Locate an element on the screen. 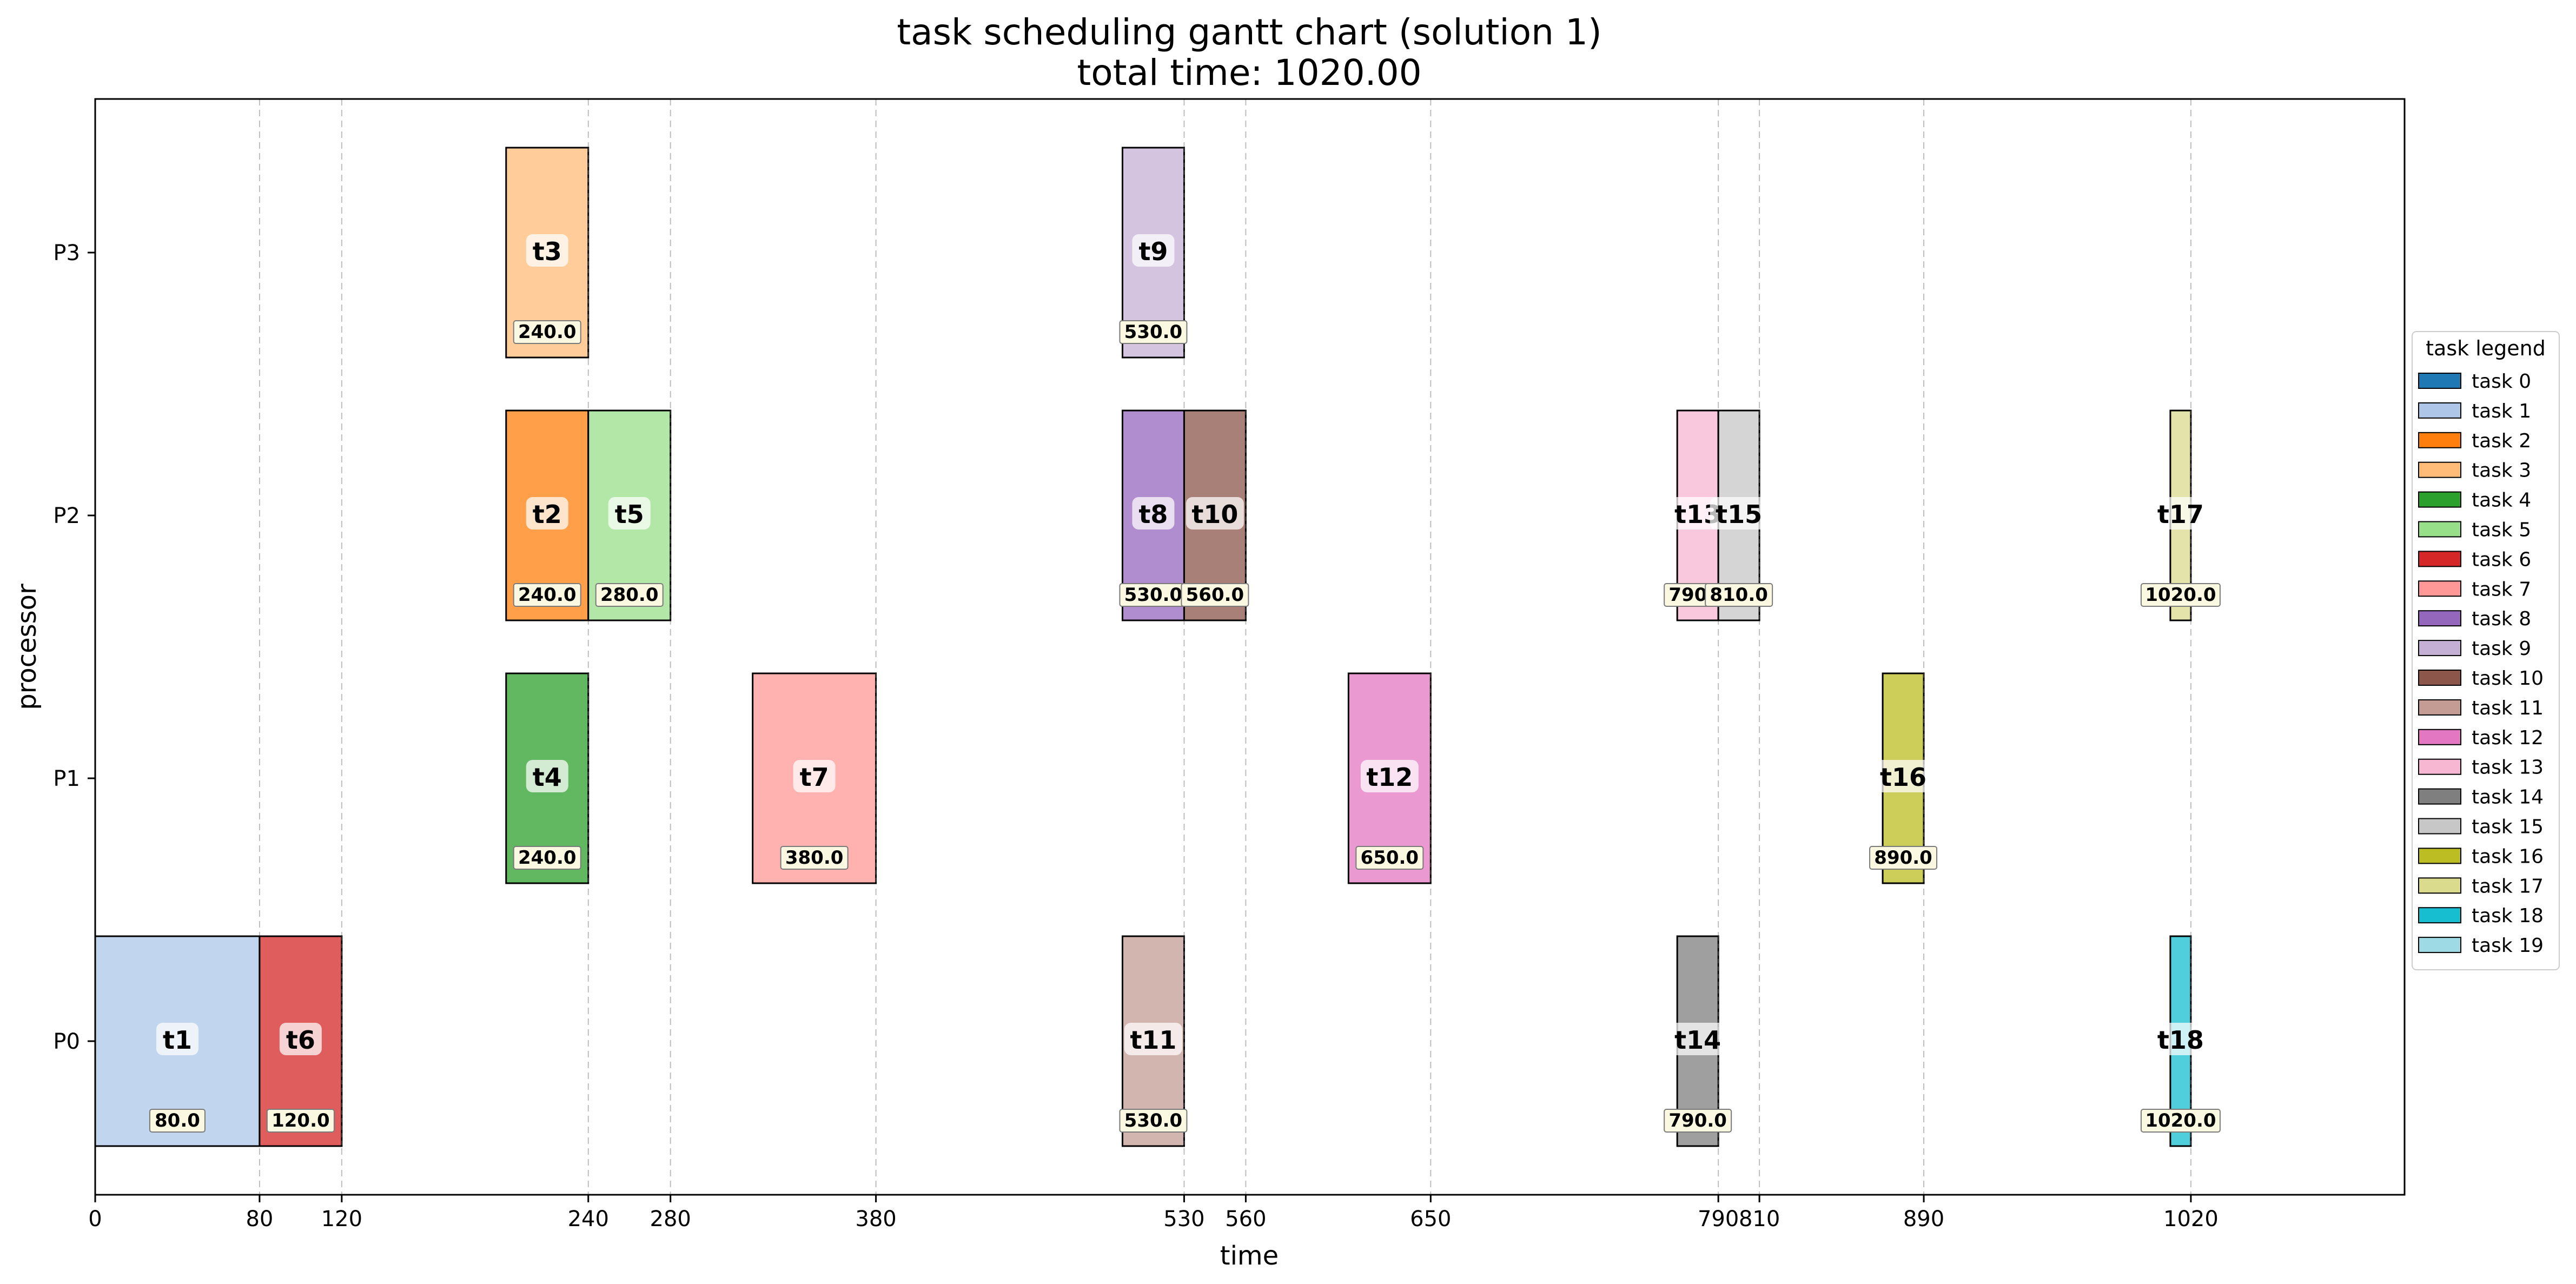 Image resolution: width=2576 pixels, height=1284 pixels. legend-entry-label: task 15 is located at coordinates (2508, 827).